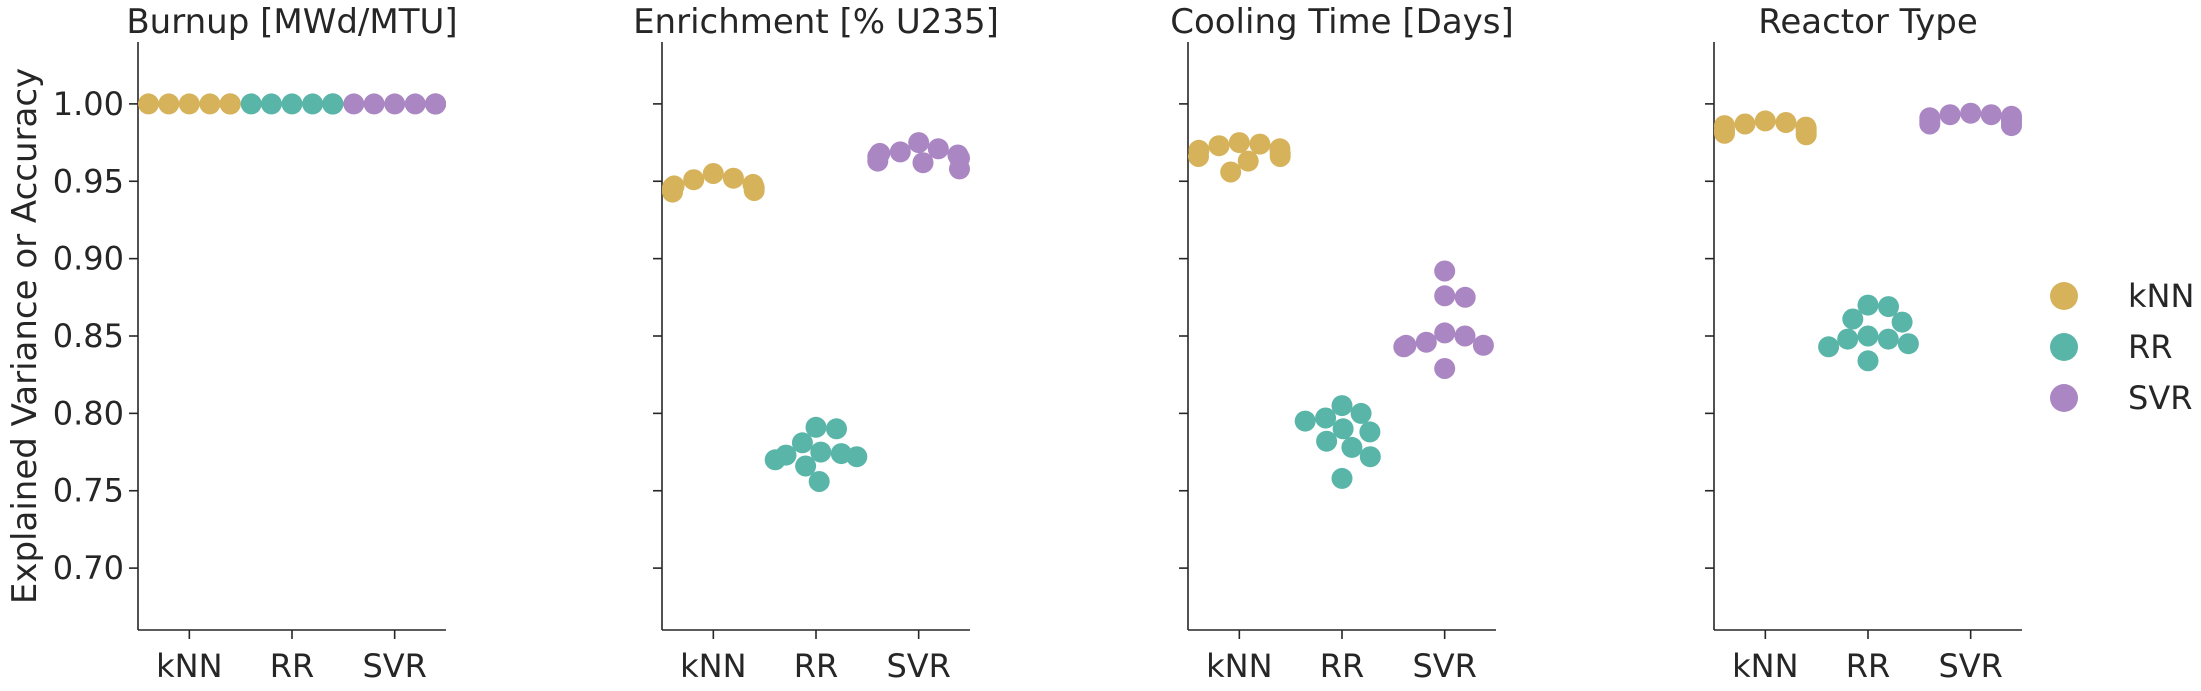  What do you see at coordinates (25, 336) in the screenshot?
I see `y-axis-label: Explained Variance or Accuracy` at bounding box center [25, 336].